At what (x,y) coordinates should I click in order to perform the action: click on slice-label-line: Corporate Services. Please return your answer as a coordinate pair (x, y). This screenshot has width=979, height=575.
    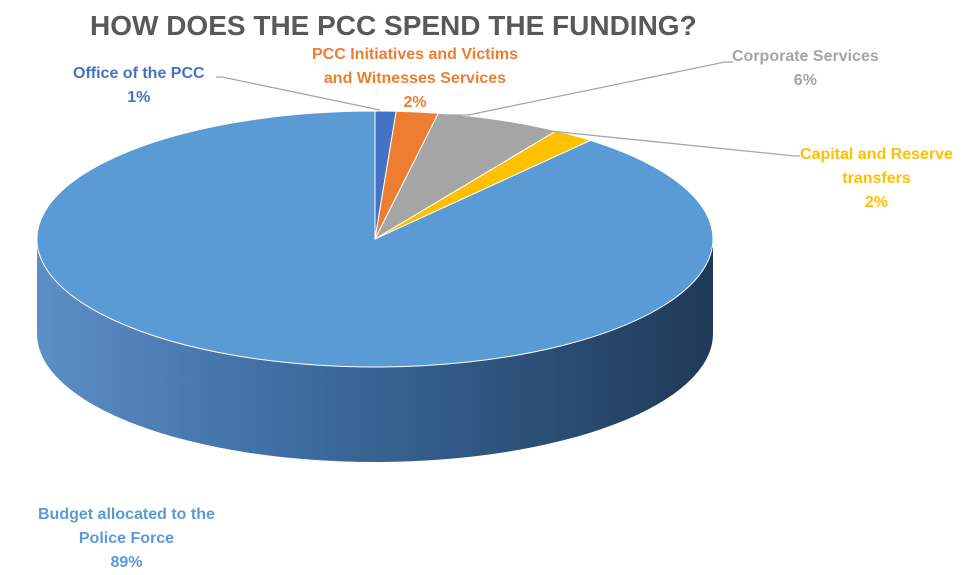
    Looking at the image, I should click on (805, 56).